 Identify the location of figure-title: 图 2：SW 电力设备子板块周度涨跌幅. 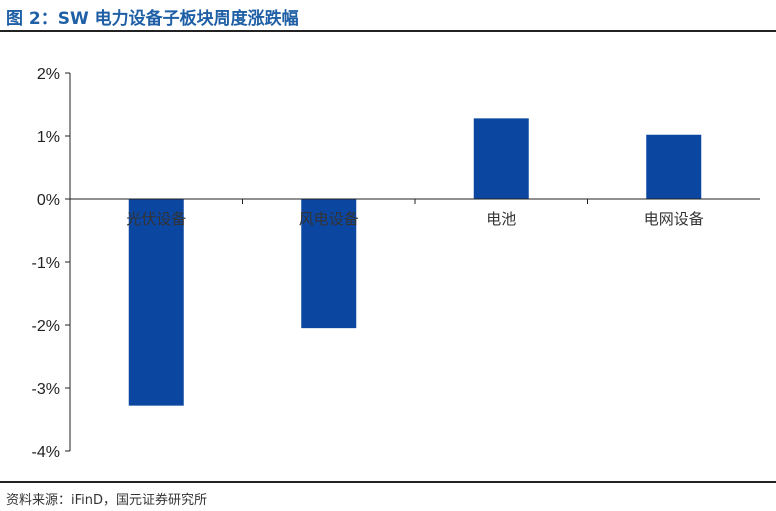
(152, 19).